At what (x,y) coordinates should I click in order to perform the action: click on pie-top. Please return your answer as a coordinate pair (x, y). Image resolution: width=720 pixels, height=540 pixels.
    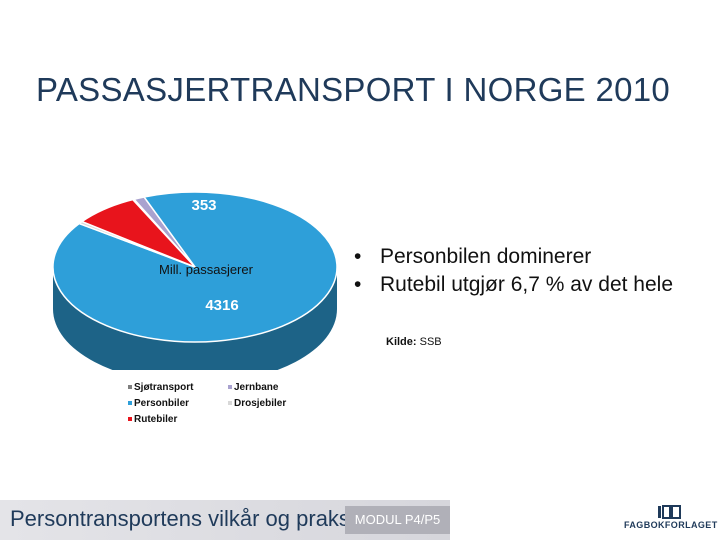
    Looking at the image, I should click on (195, 267).